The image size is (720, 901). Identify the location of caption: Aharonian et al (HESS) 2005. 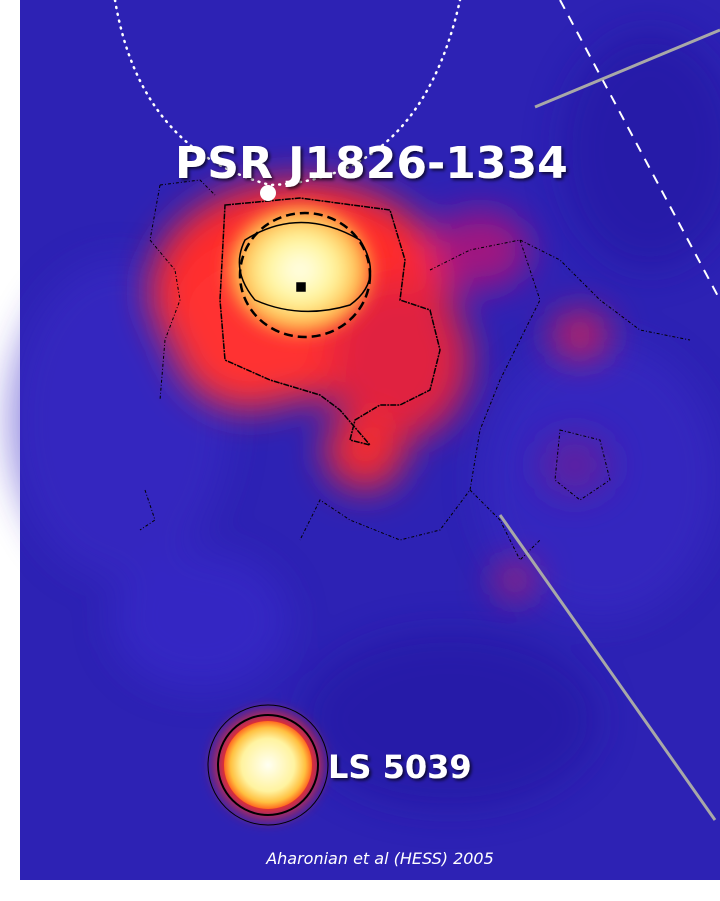
(379, 858).